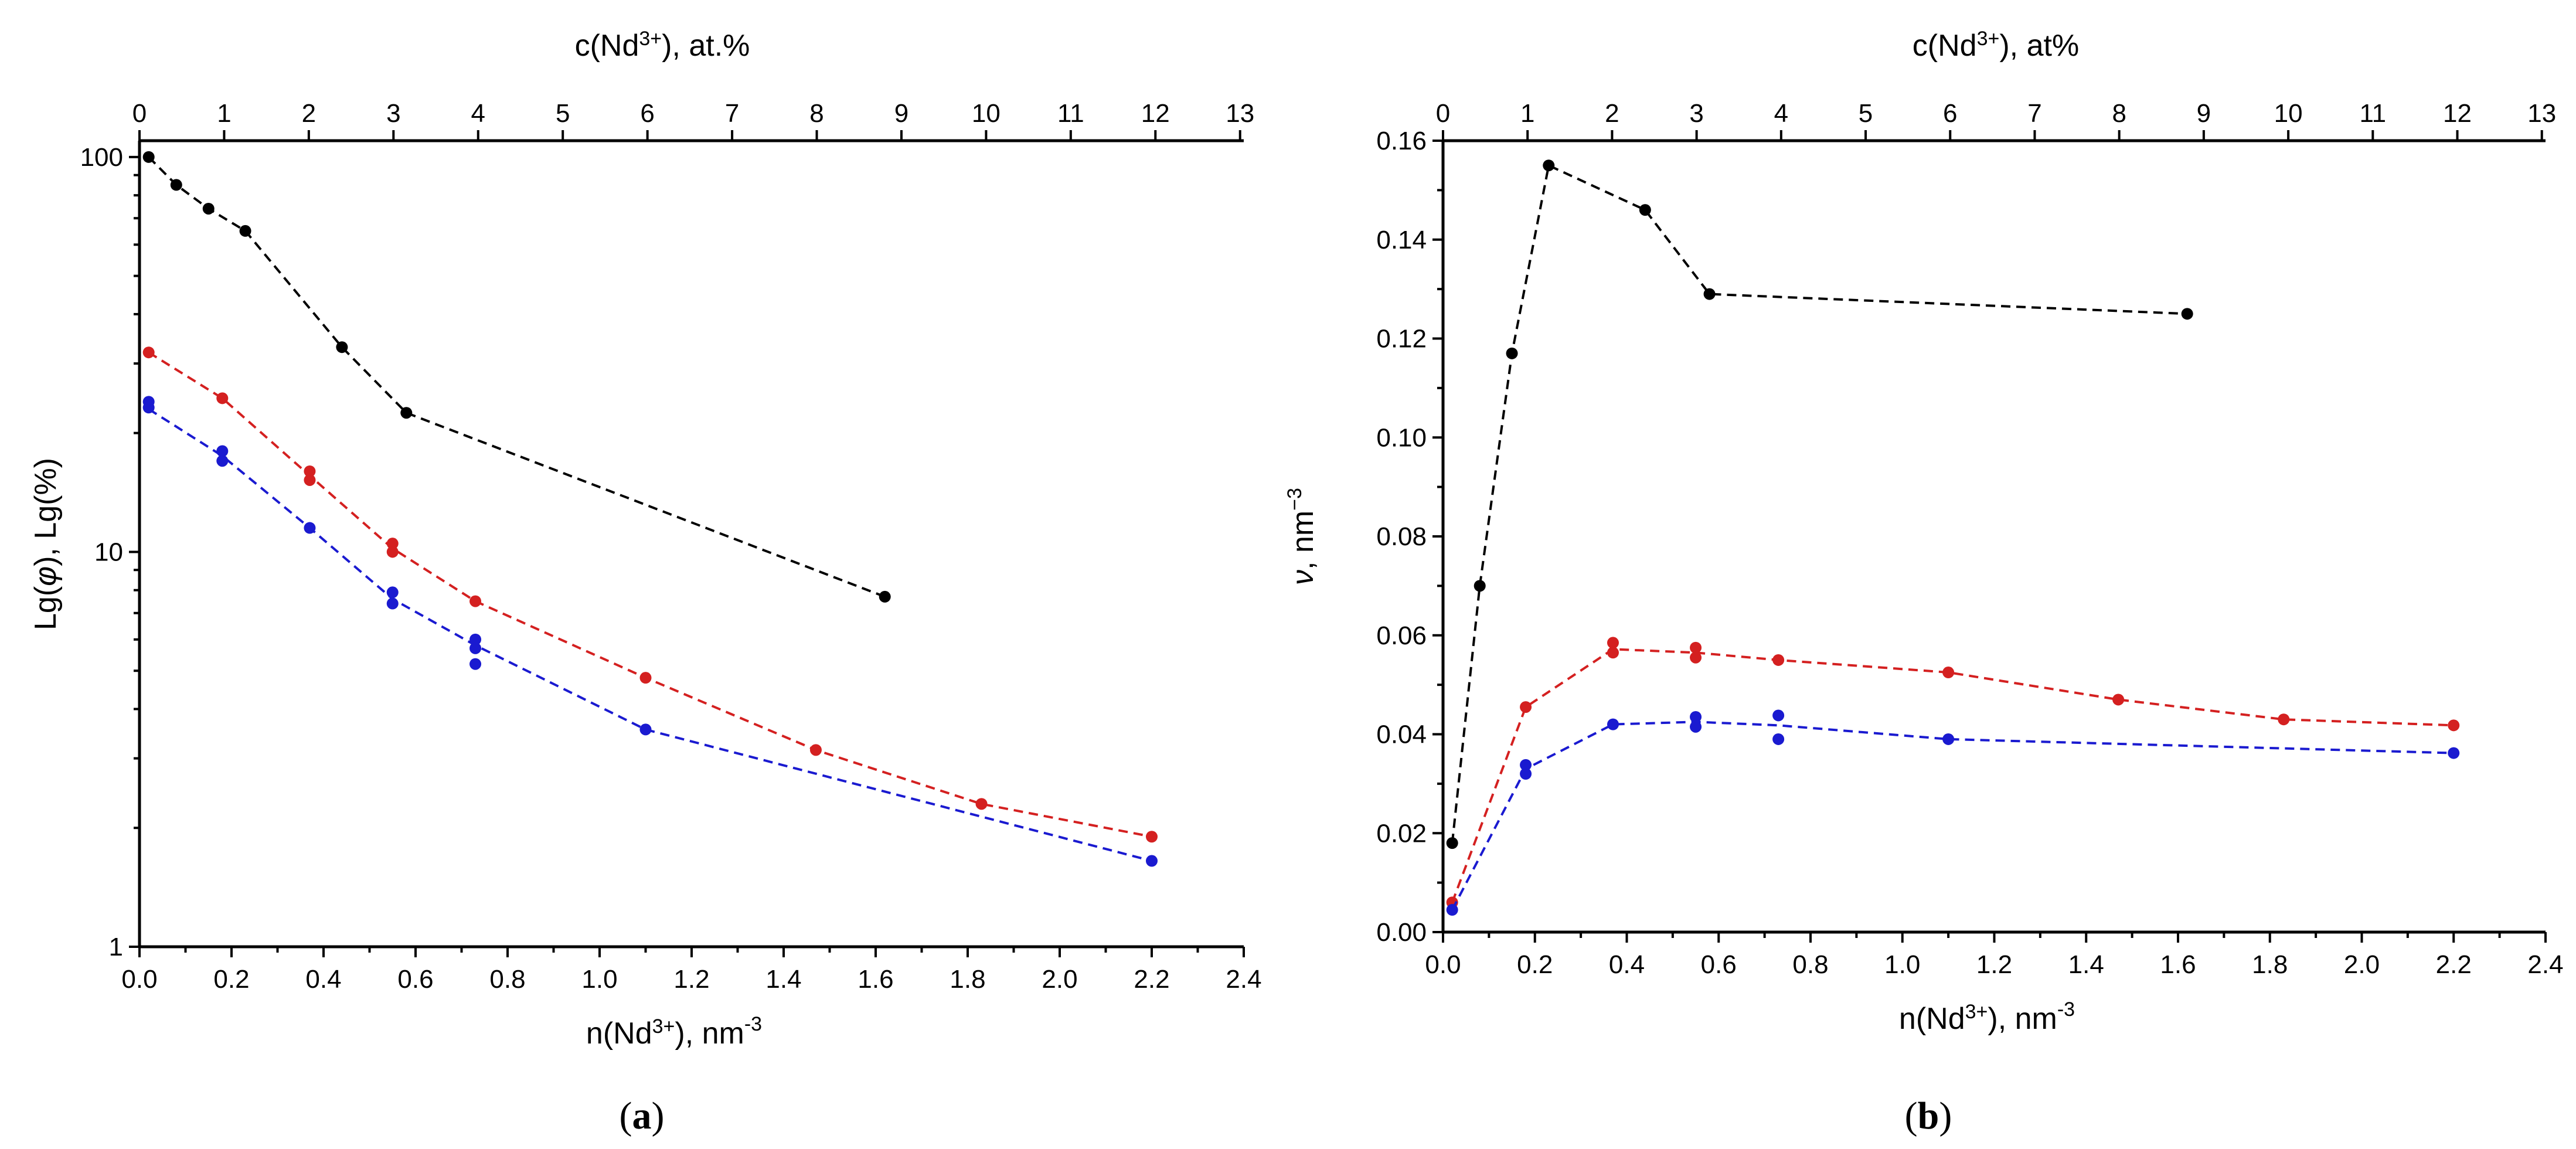 Image resolution: width=2576 pixels, height=1149 pixels. What do you see at coordinates (1987, 1017) in the screenshot?
I see `x-axis-title-b: n(Nd3+), nm-3` at bounding box center [1987, 1017].